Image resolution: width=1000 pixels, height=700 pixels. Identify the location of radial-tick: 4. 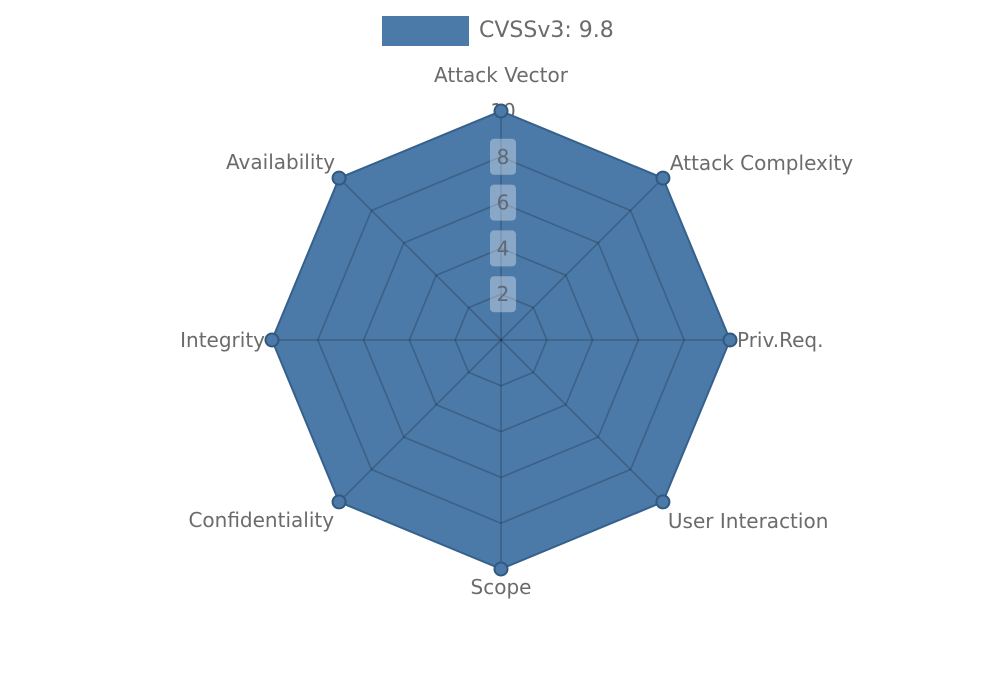
(503, 248).